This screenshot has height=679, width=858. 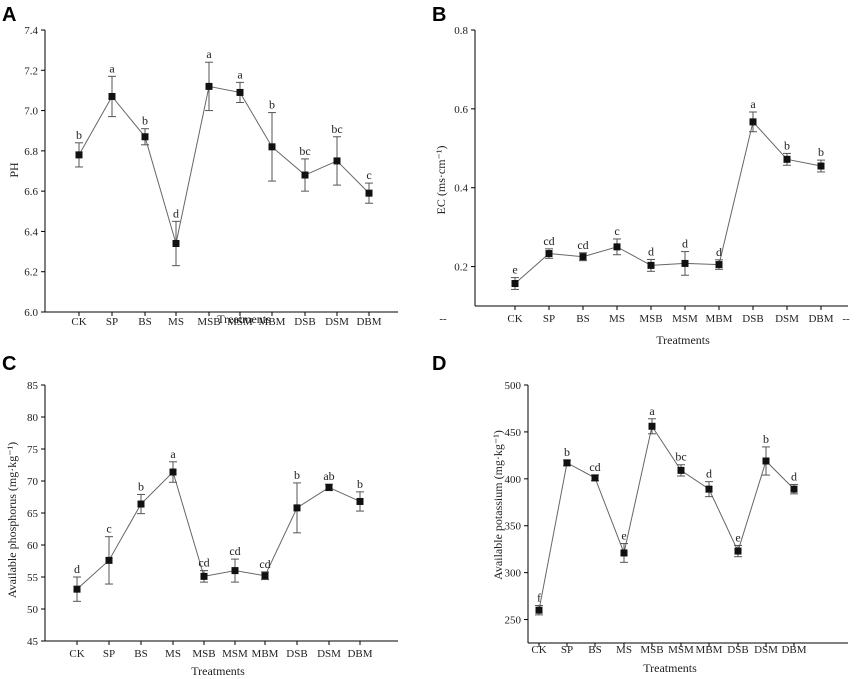 What do you see at coordinates (461, 189) in the screenshot?
I see `panel-b-y-tick-label: 0.4` at bounding box center [461, 189].